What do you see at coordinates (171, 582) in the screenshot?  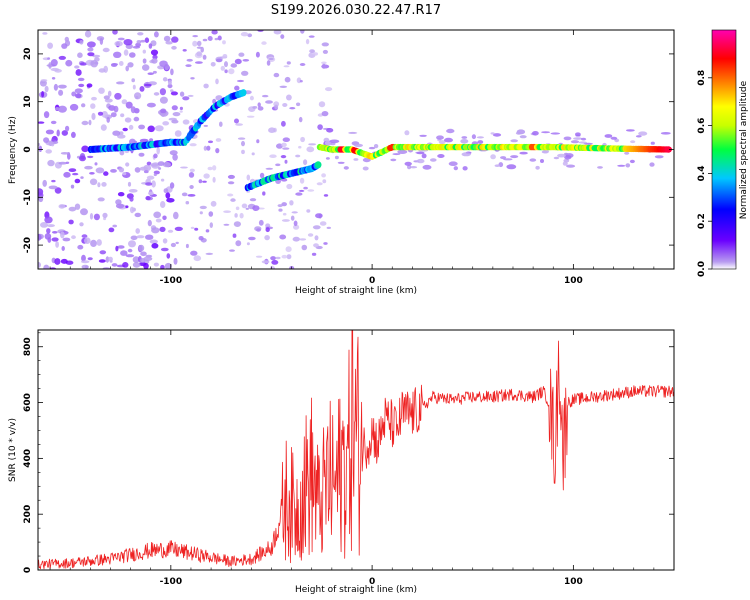 I see `snr-x-tick-label: -100` at bounding box center [171, 582].